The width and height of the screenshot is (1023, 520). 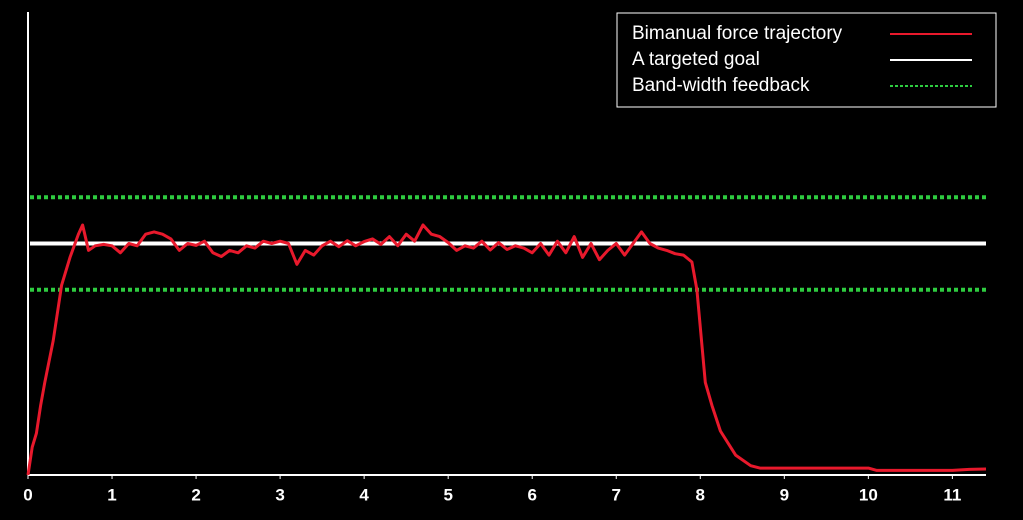 What do you see at coordinates (27, 494) in the screenshot?
I see `x-tick-label: 0` at bounding box center [27, 494].